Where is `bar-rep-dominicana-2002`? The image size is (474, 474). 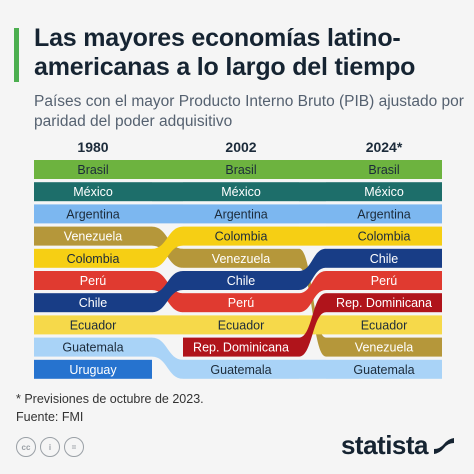 bar-rep-dominicana-2002 is located at coordinates (241, 347).